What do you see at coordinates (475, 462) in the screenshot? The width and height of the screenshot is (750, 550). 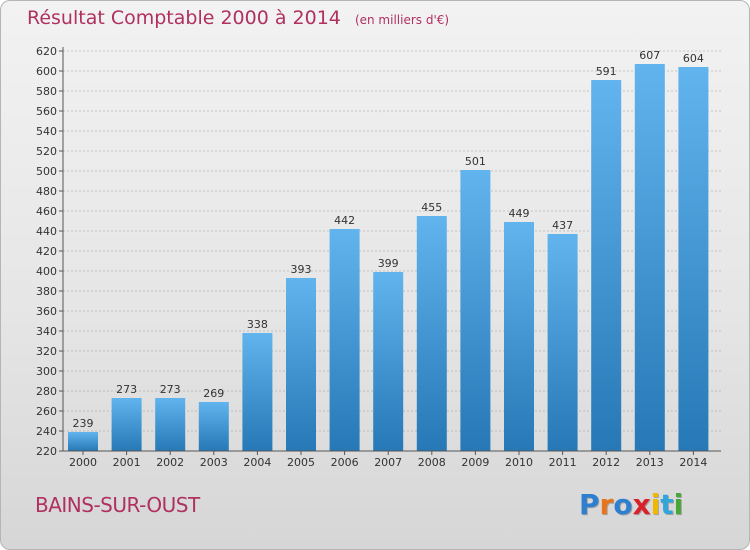 I see `x-tick-label: 2009` at bounding box center [475, 462].